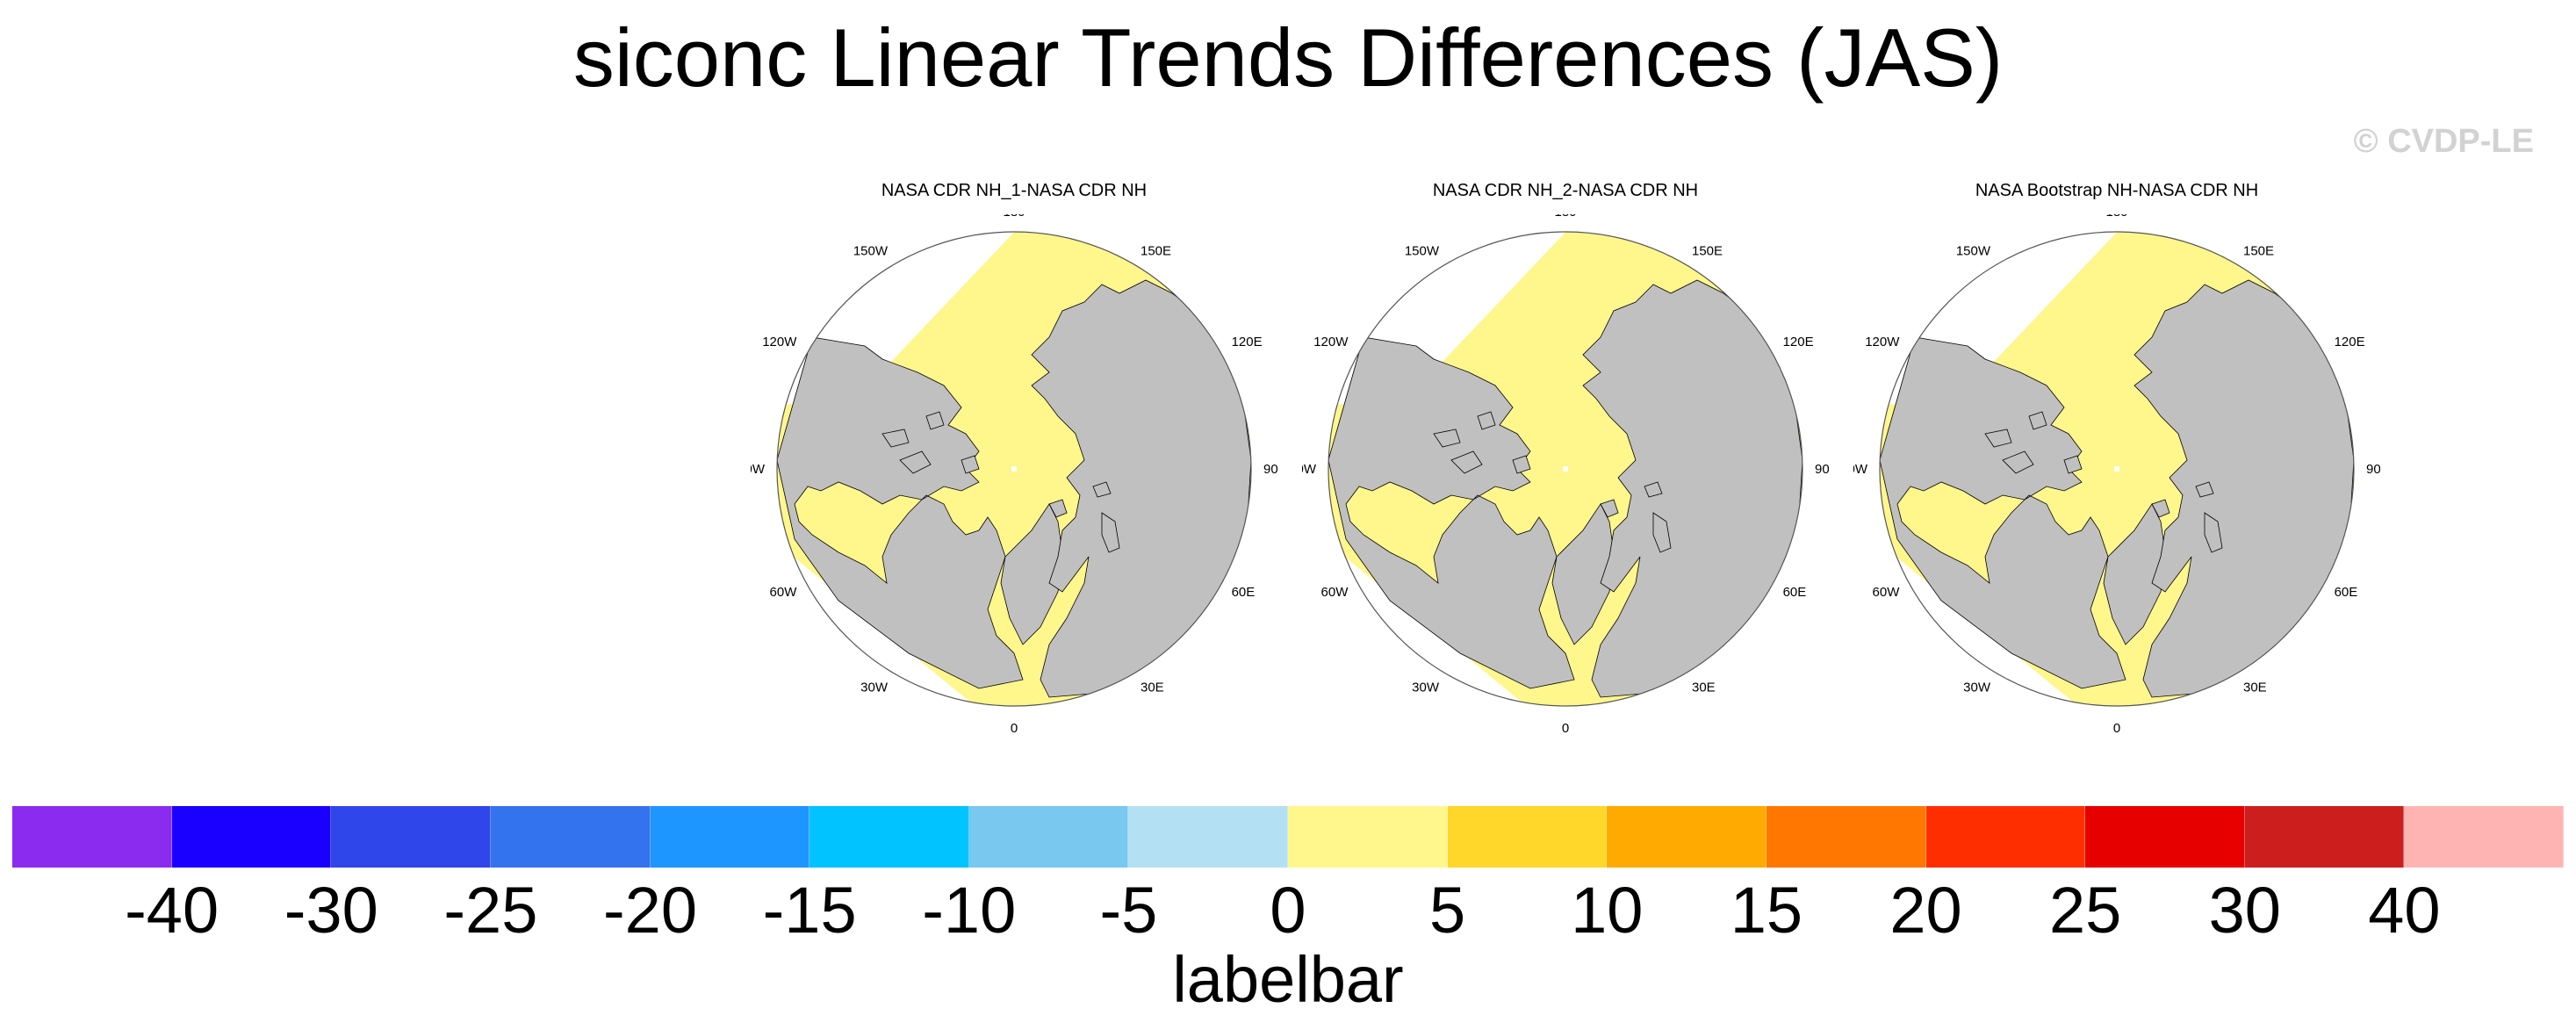 This screenshot has height=1030, width=2576. I want to click on labelbar-tick-label: -25, so click(490, 911).